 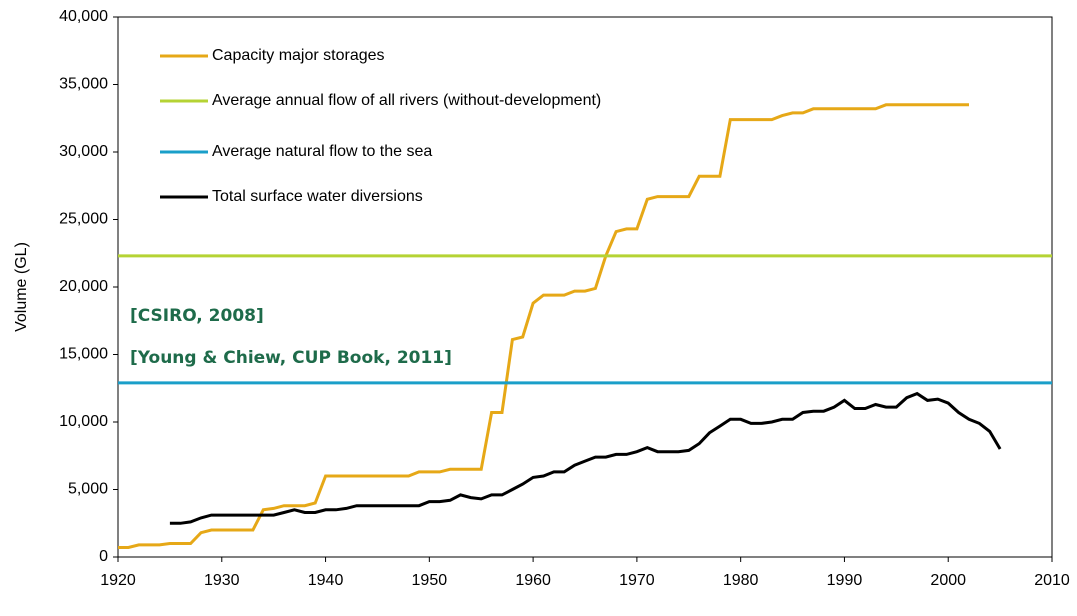 I want to click on y-tick-label: 20,000, so click(x=83, y=286).